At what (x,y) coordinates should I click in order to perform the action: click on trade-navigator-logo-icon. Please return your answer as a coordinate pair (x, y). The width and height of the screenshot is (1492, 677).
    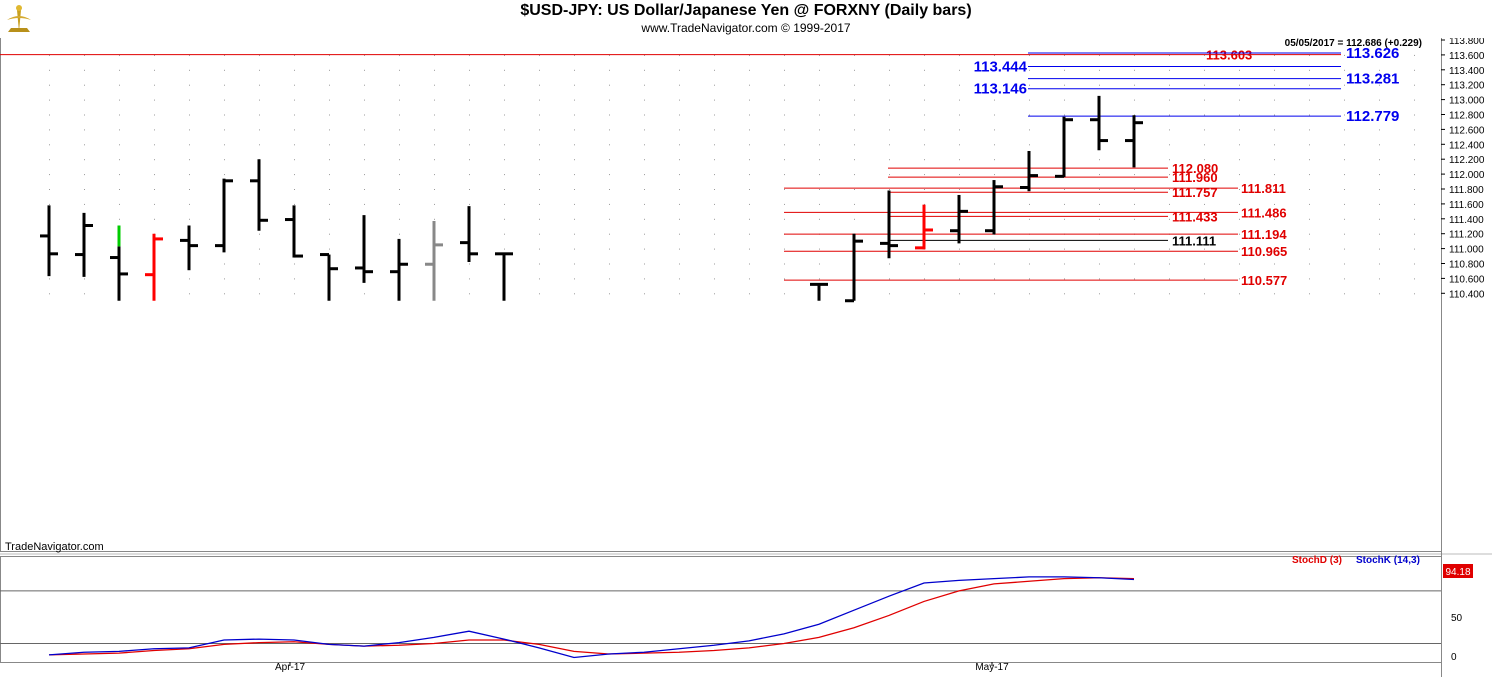
    Looking at the image, I should click on (19, 19).